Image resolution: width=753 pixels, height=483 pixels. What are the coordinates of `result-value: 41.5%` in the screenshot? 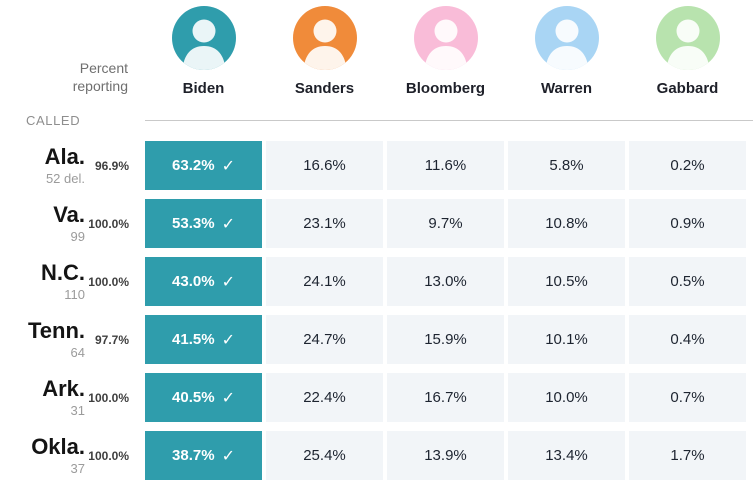 It's located at (193, 339).